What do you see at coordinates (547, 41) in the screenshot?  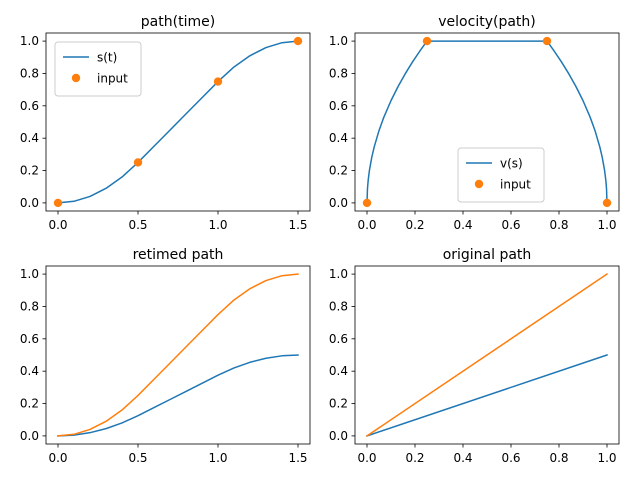 I see `data-point-0.75-1` at bounding box center [547, 41].